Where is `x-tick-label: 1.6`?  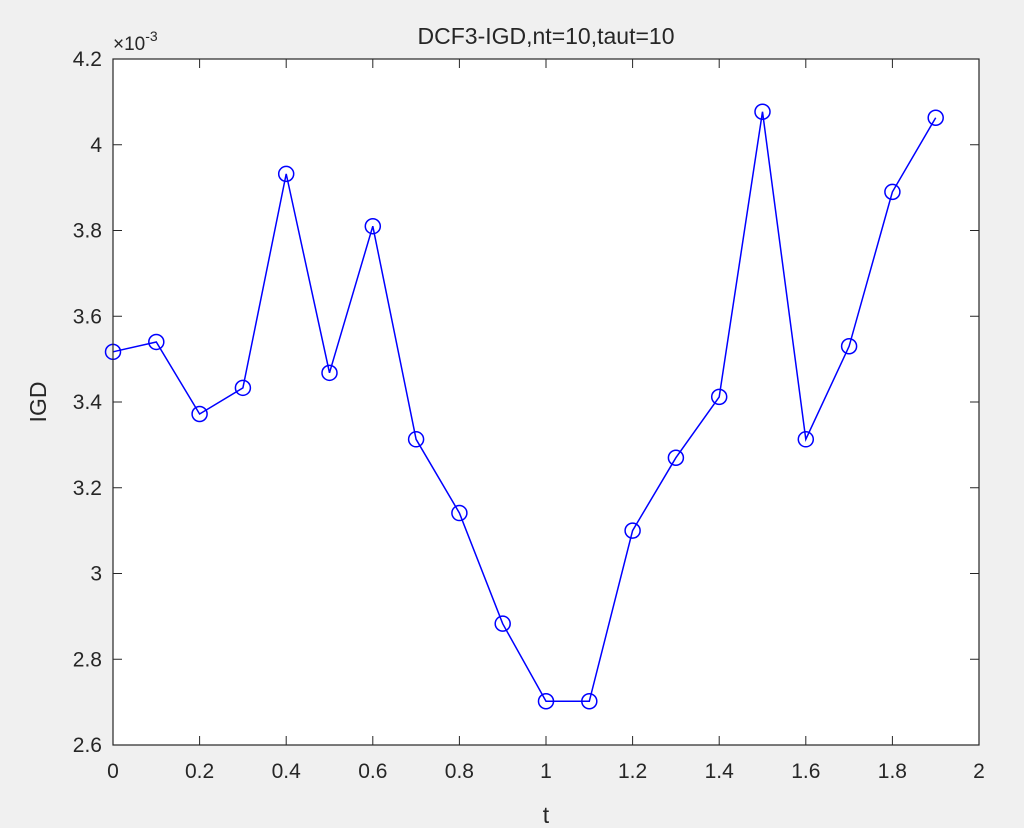
x-tick-label: 1.6 is located at coordinates (805, 771).